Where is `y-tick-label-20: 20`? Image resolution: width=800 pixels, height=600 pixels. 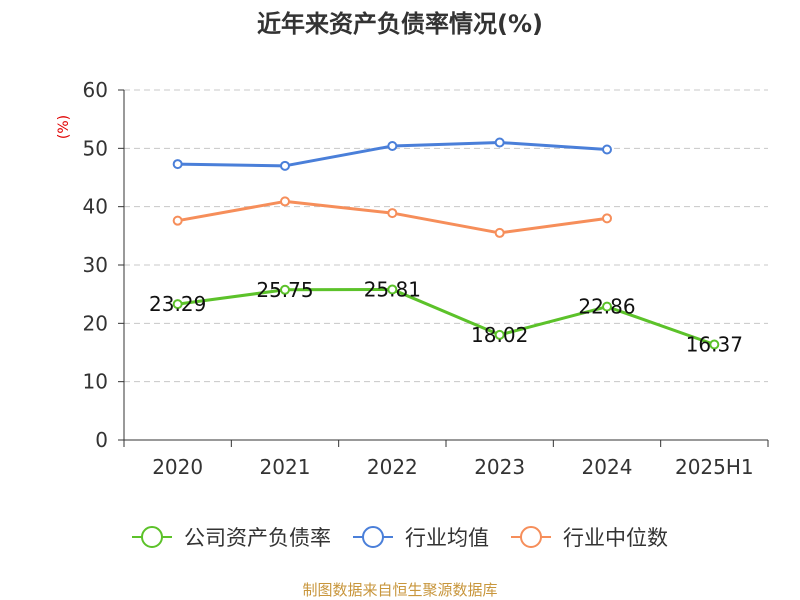
y-tick-label-20: 20 is located at coordinates (95, 323).